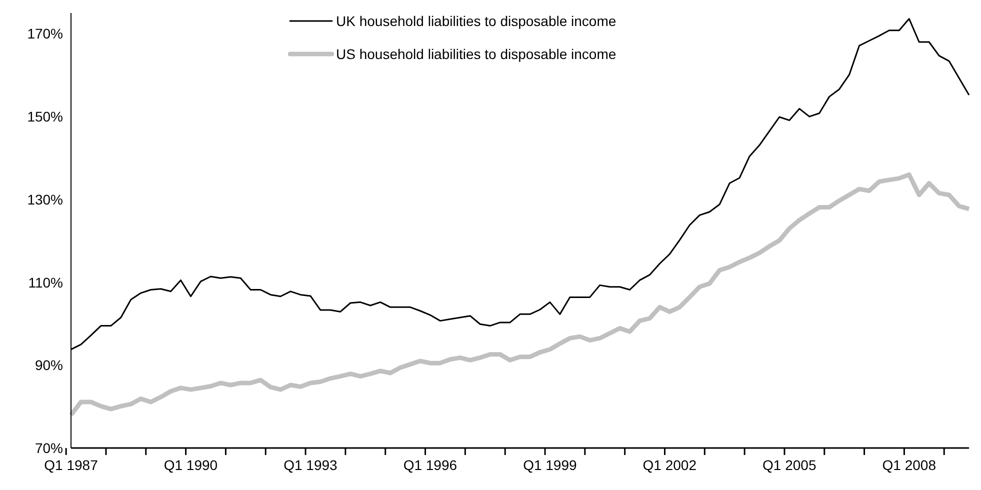 The width and height of the screenshot is (981, 490). I want to click on y-tick-label: 70%, so click(48, 448).